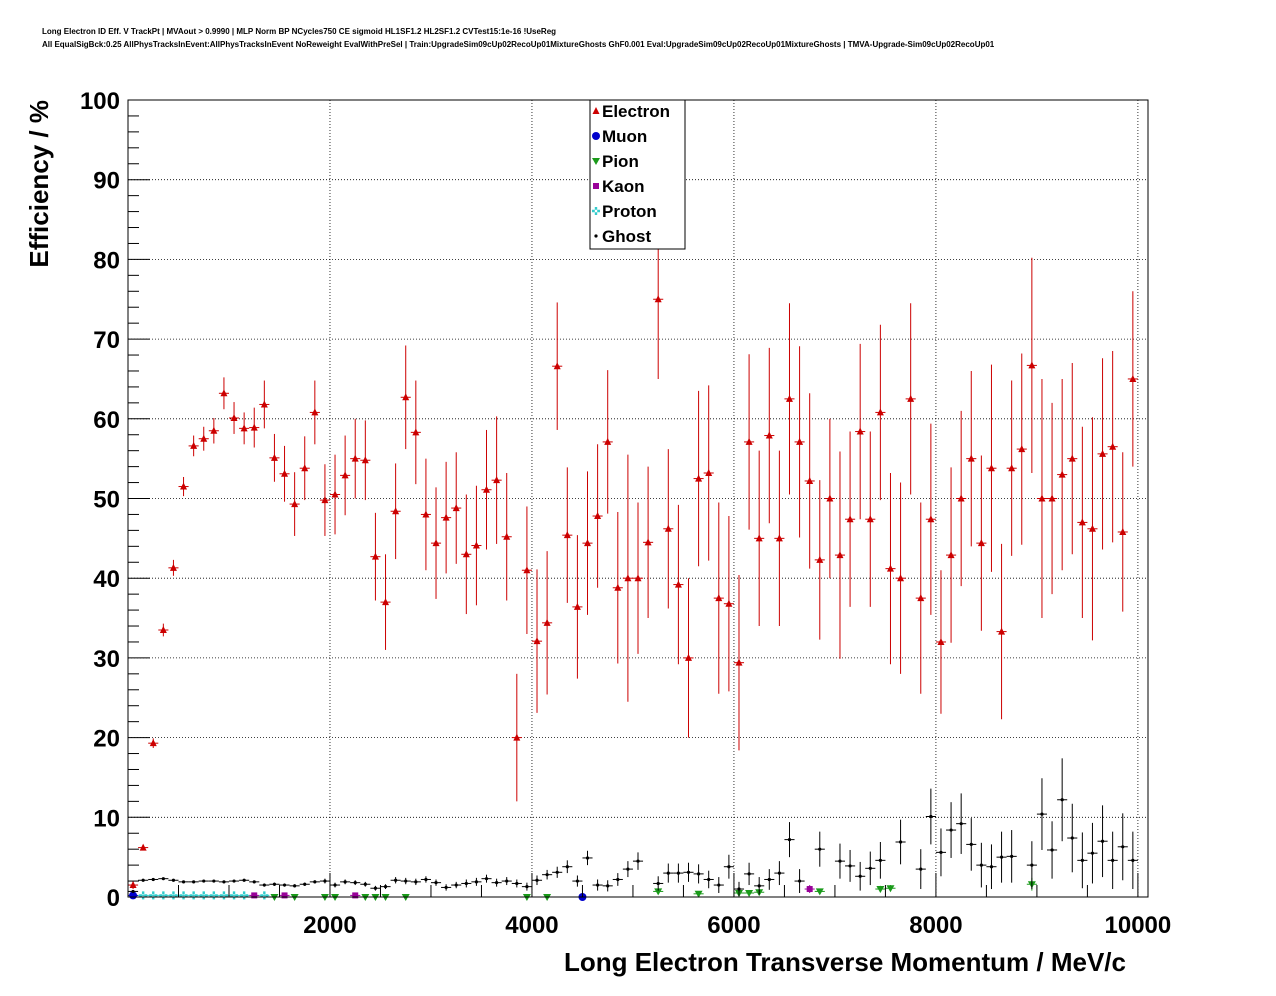 This screenshot has width=1276, height=996. What do you see at coordinates (1138, 925) in the screenshot?
I see `x-tick-label: 10000` at bounding box center [1138, 925].